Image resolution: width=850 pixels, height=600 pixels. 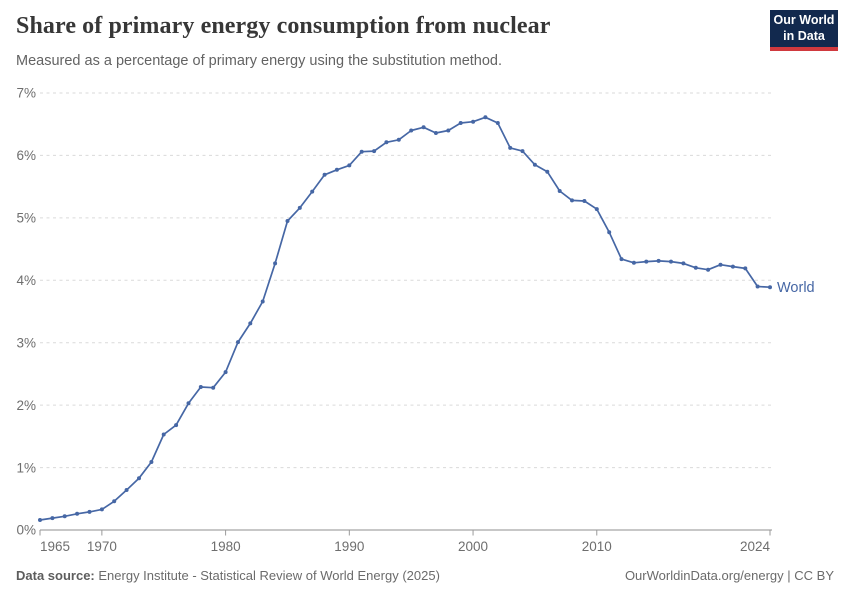 I want to click on y-axis-label: 7%, so click(x=26, y=93).